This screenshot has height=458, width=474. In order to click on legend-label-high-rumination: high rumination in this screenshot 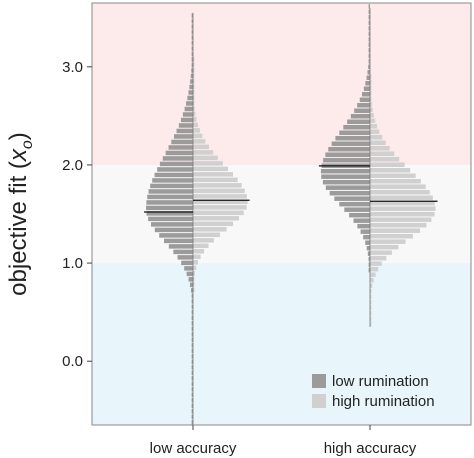, I will do `click(383, 401)`.